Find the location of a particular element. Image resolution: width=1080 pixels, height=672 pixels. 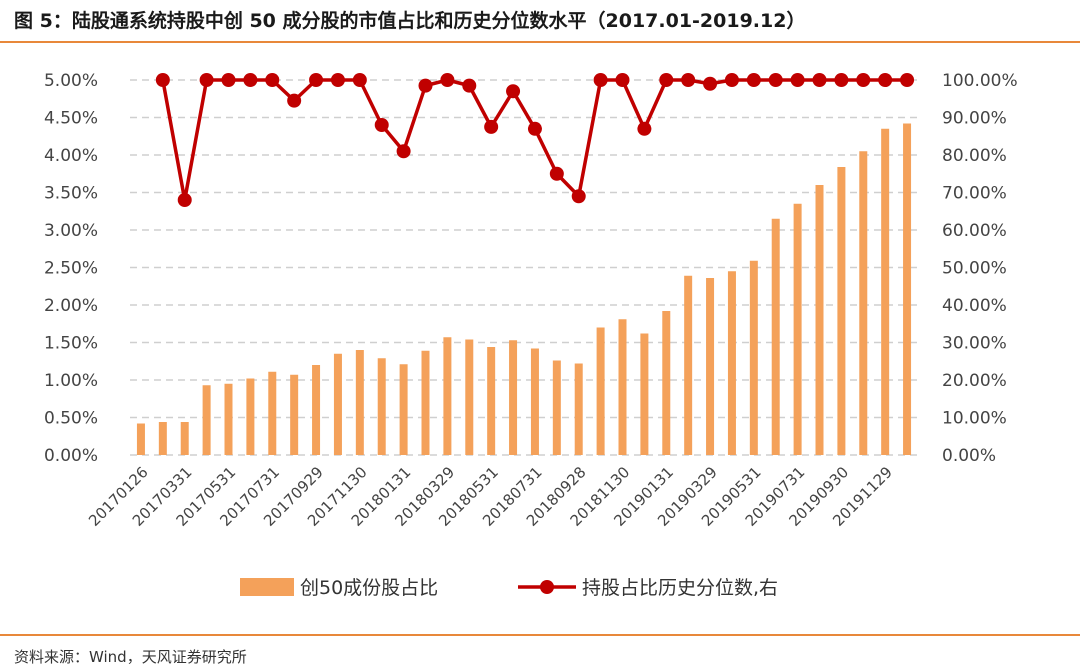

title-divider is located at coordinates (540, 42).